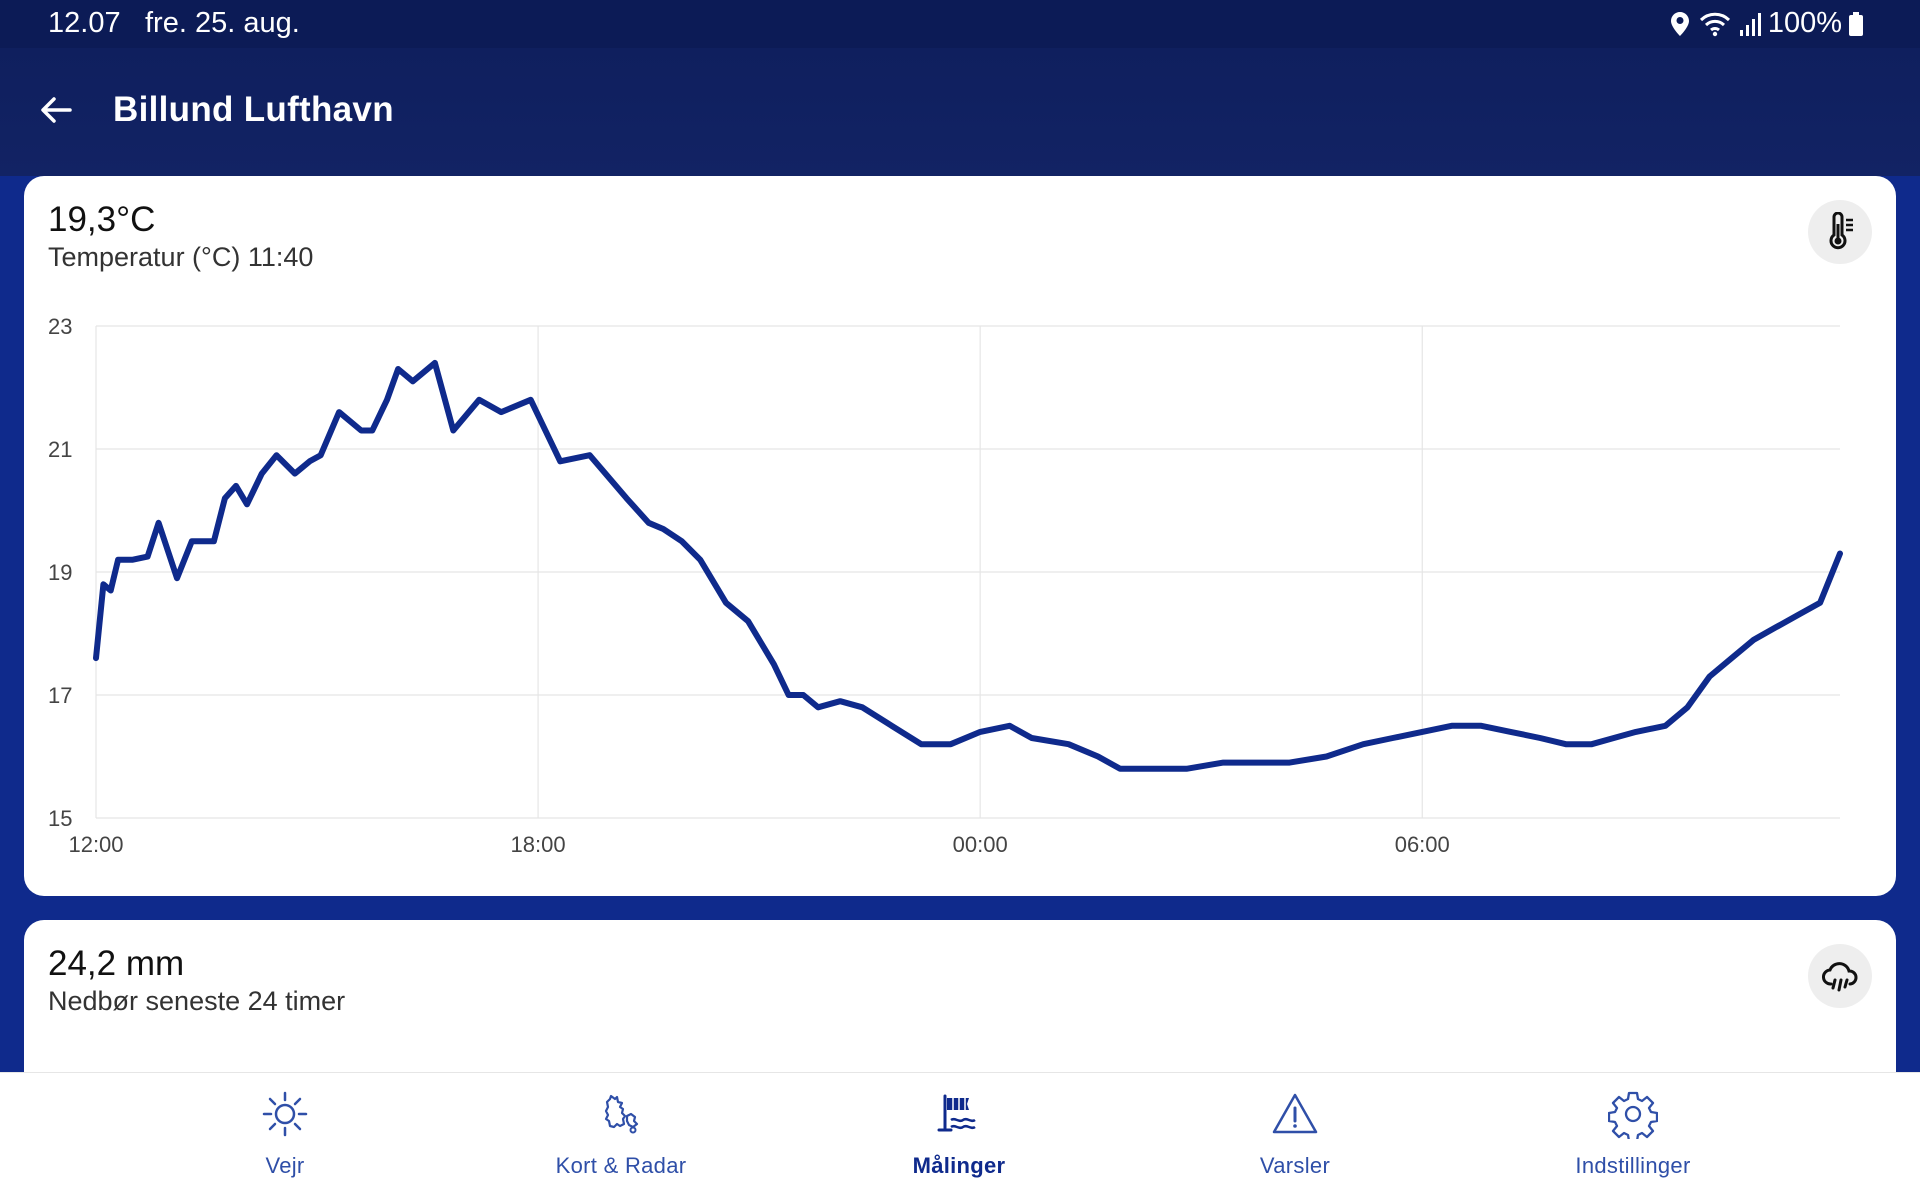  I want to click on precipitation-subtitle: Nedbør seneste 24 timer, so click(197, 1001).